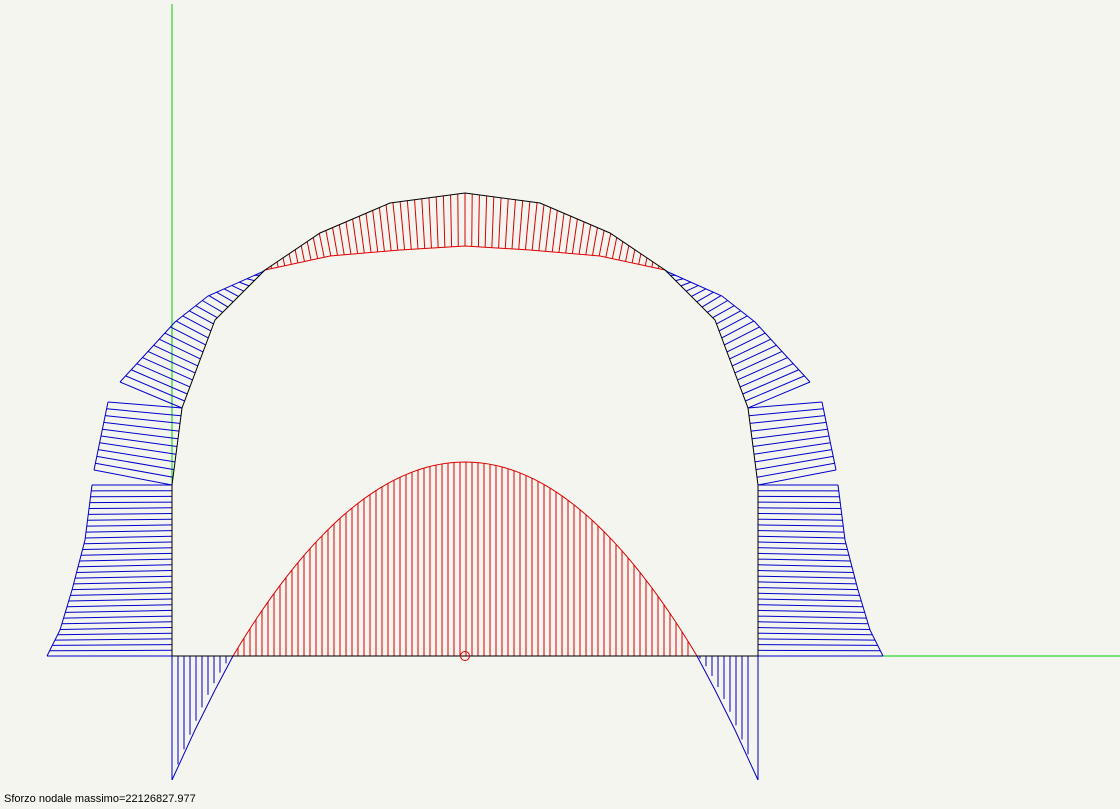  I want to click on invert-parabola-envelope, so click(465, 559).